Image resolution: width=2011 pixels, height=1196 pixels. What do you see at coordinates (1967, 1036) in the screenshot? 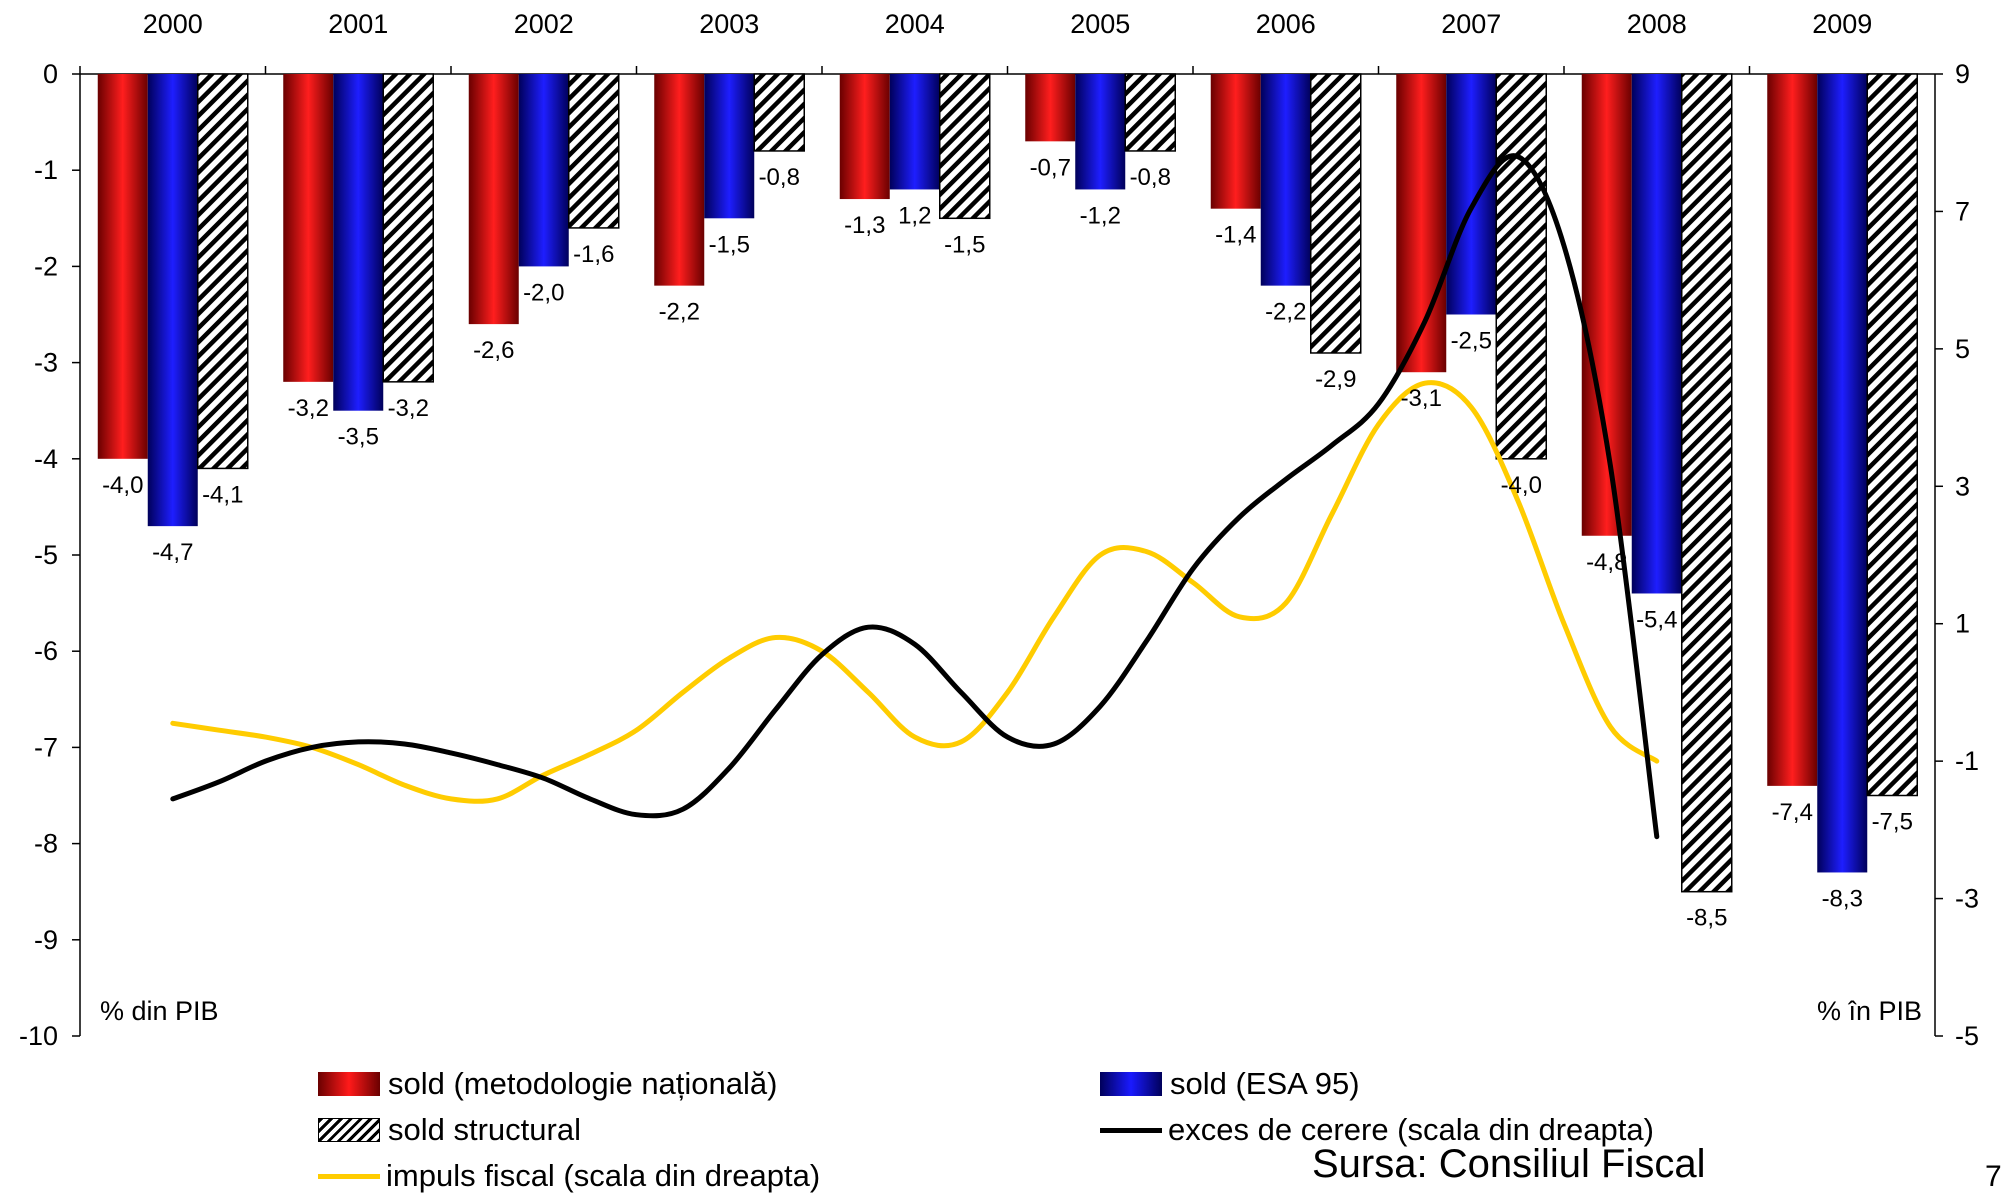
I see `y-right-tick-label: -5` at bounding box center [1967, 1036].